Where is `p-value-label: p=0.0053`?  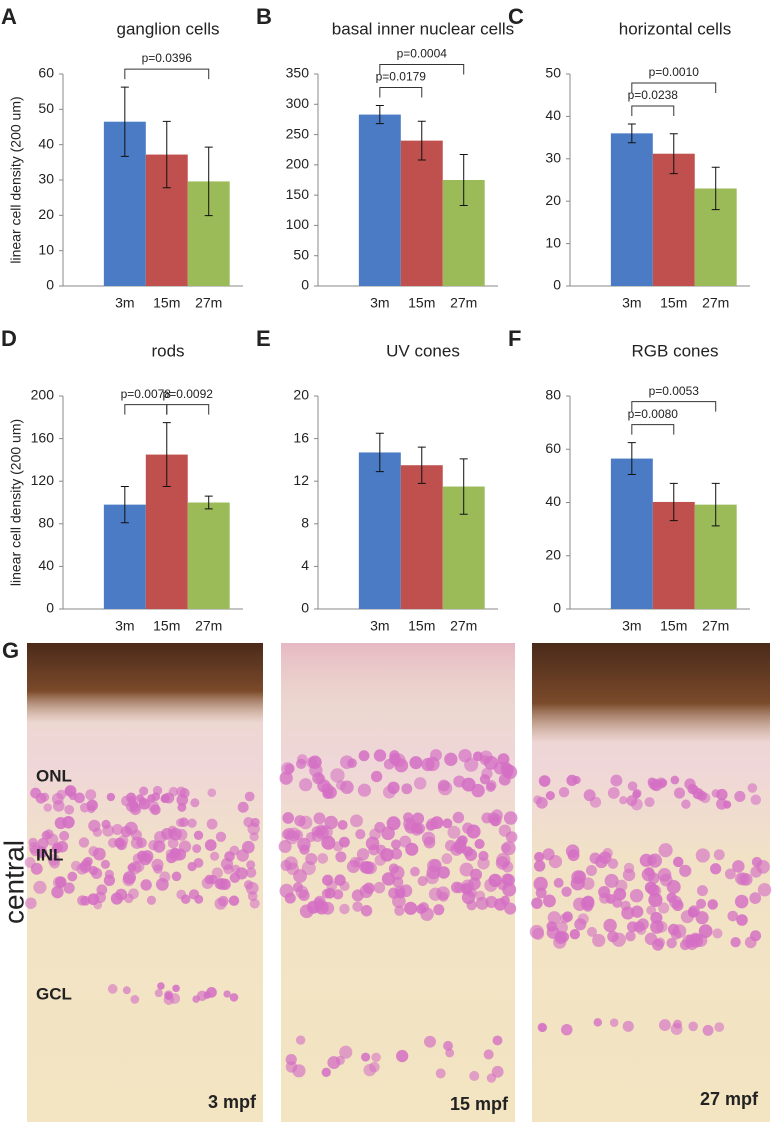
p-value-label: p=0.0053 is located at coordinates (674, 391).